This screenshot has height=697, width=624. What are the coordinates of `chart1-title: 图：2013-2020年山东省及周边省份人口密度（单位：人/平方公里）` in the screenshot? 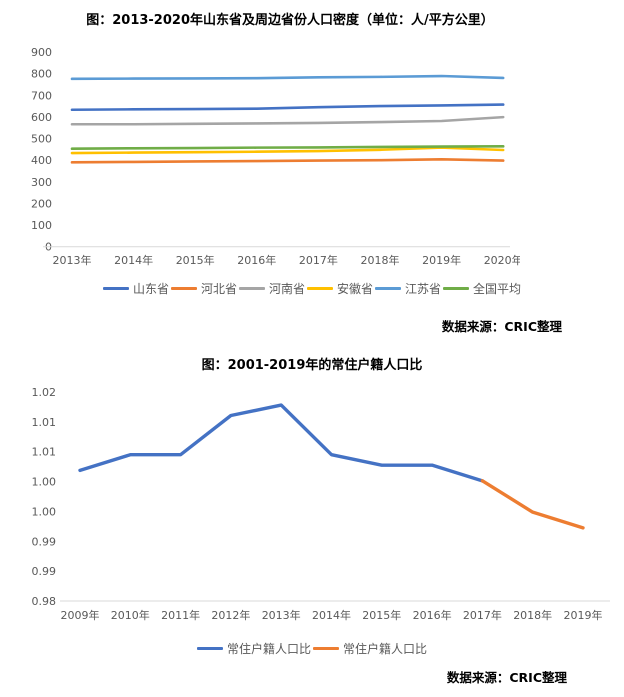 It's located at (290, 20).